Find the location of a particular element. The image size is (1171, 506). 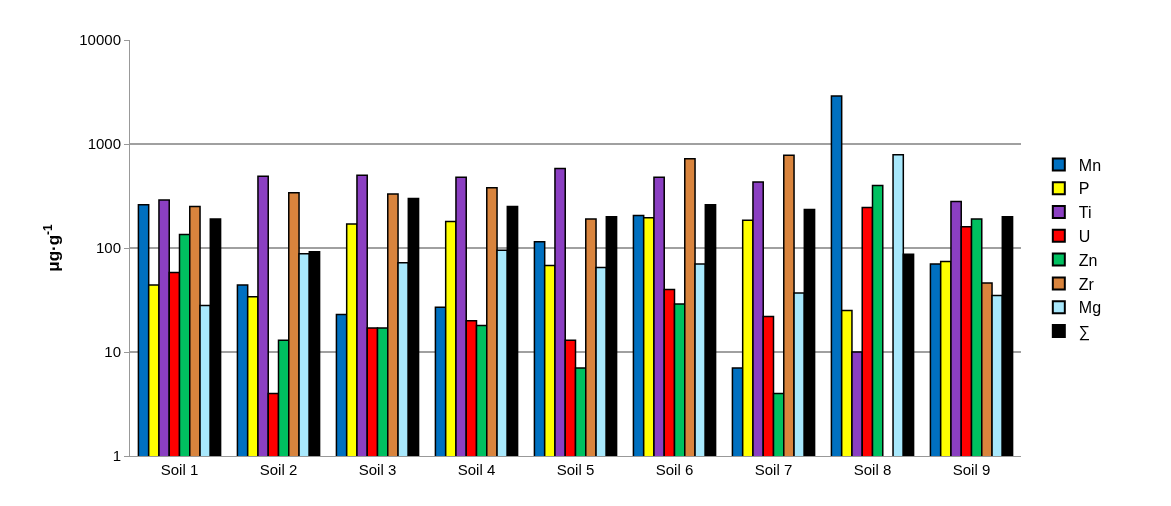

y-tick-label: 100 is located at coordinates (108, 248).